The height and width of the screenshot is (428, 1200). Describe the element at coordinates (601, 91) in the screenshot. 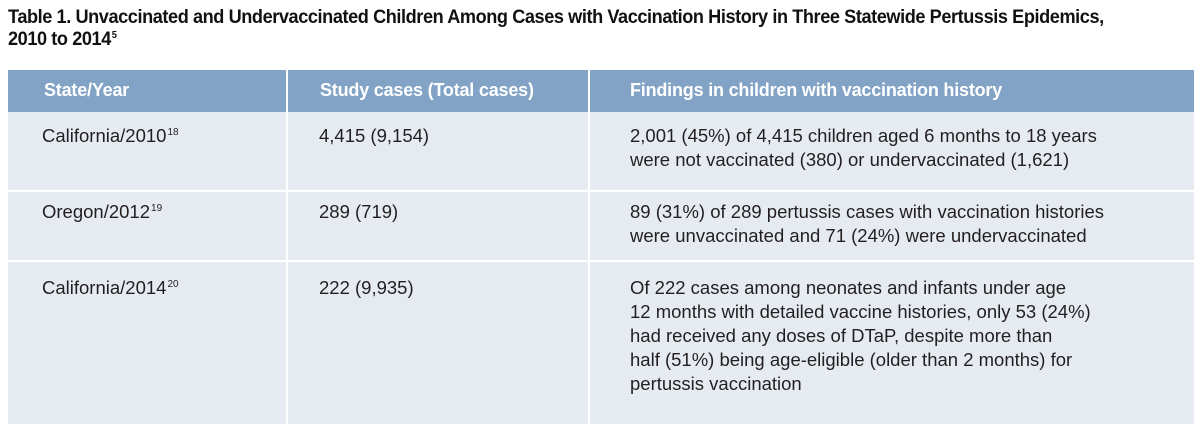

I see `table-header-row` at that location.